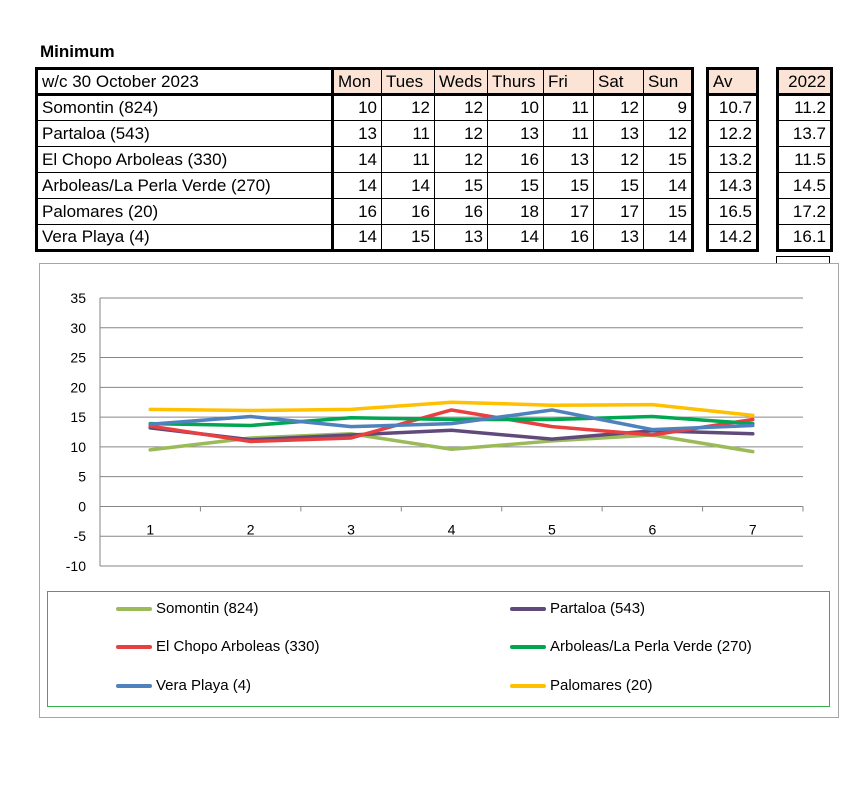 The width and height of the screenshot is (864, 800). I want to click on y-tick-label: 15, so click(78, 417).